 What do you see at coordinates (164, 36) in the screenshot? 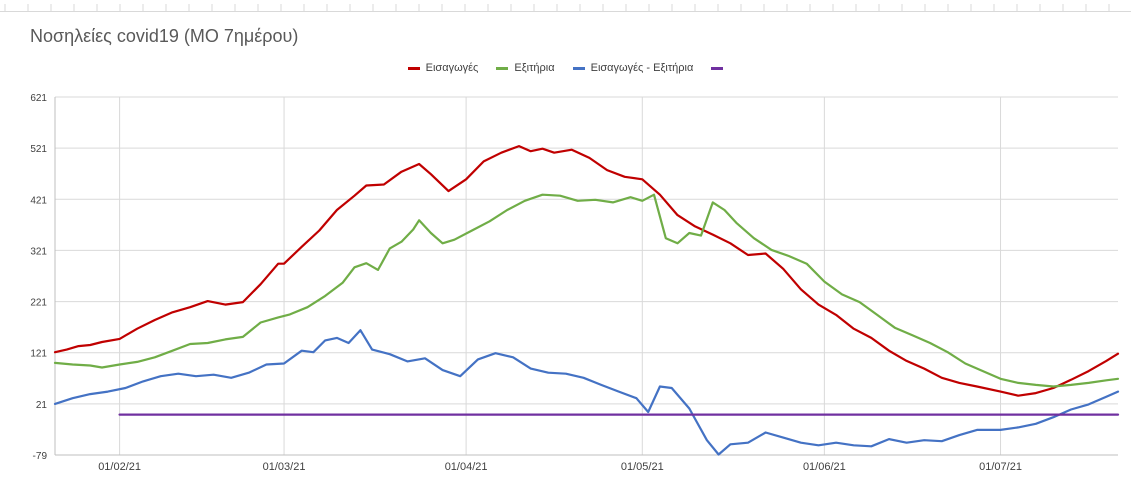
I see `chart-title: Νοσηλείες covid19 (ΜΟ 7ημέρου)` at bounding box center [164, 36].